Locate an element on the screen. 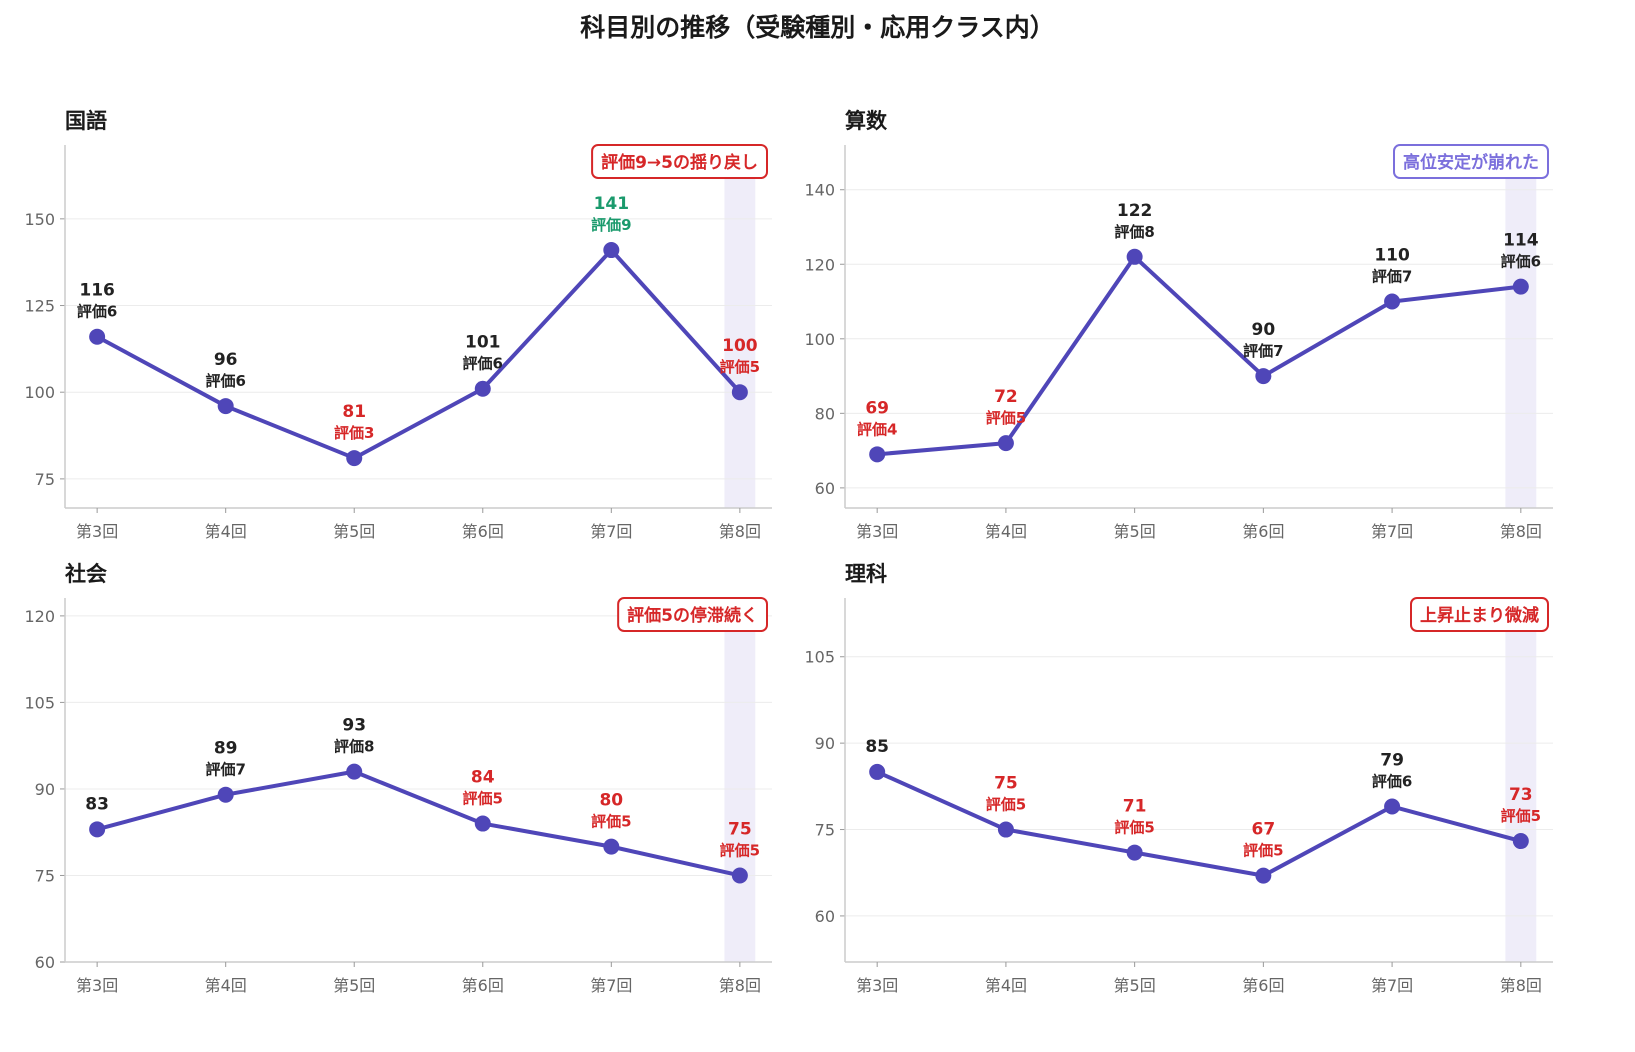 The image size is (1635, 1052). value-label: 101 is located at coordinates (483, 343).